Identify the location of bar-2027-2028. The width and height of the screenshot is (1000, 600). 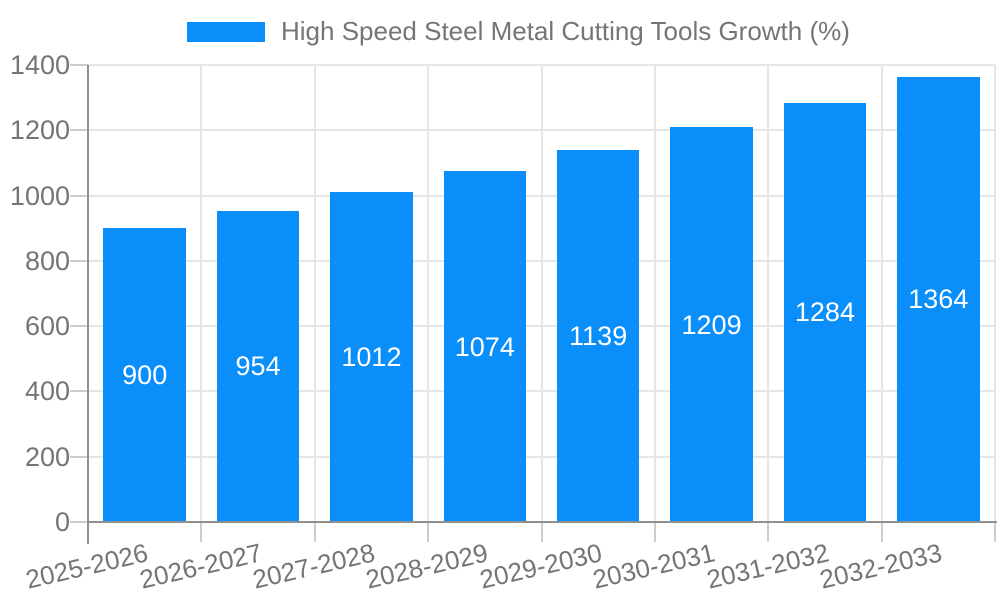
(371, 356).